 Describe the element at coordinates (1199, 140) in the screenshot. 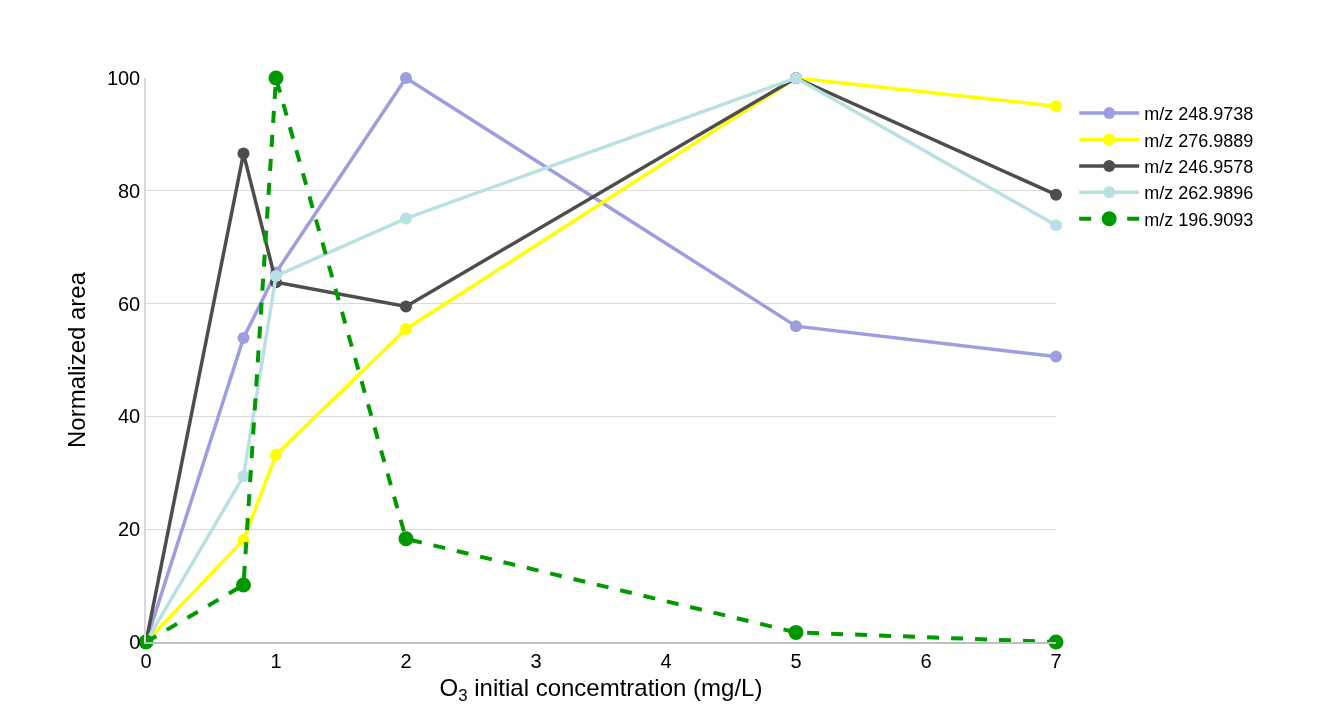

I see `legend-label: m/z 276.9889` at that location.